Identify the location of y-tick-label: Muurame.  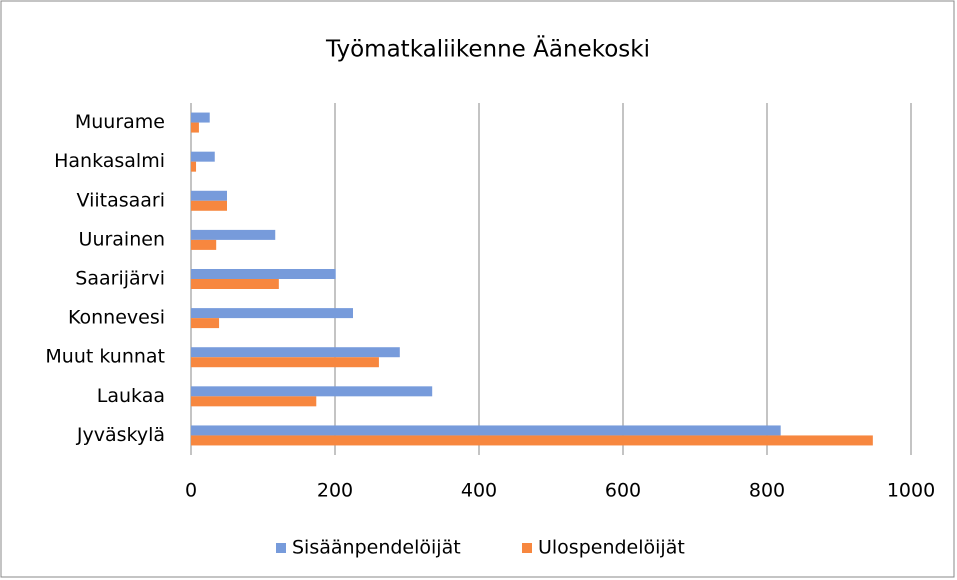
(120, 122).